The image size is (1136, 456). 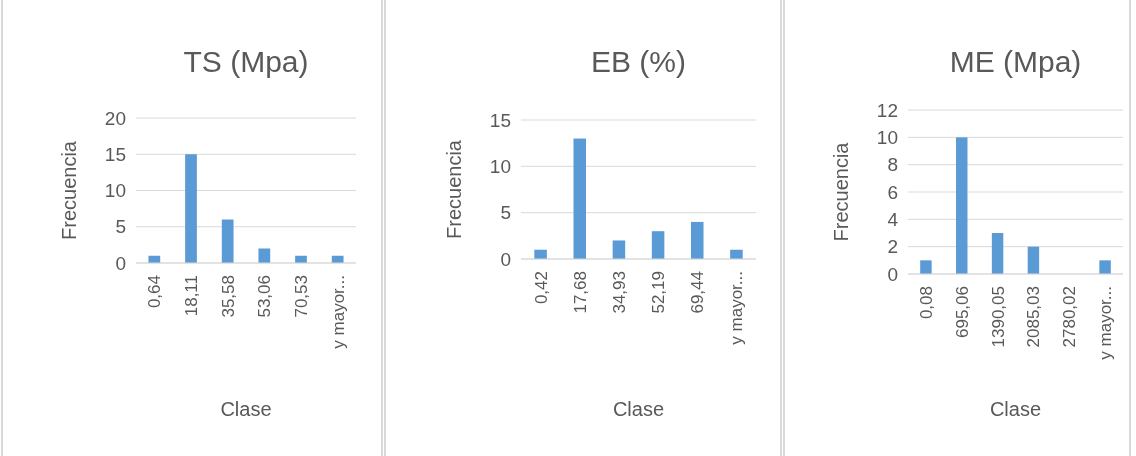 What do you see at coordinates (998, 317) in the screenshot?
I see `x-tick-label: 1390,05` at bounding box center [998, 317].